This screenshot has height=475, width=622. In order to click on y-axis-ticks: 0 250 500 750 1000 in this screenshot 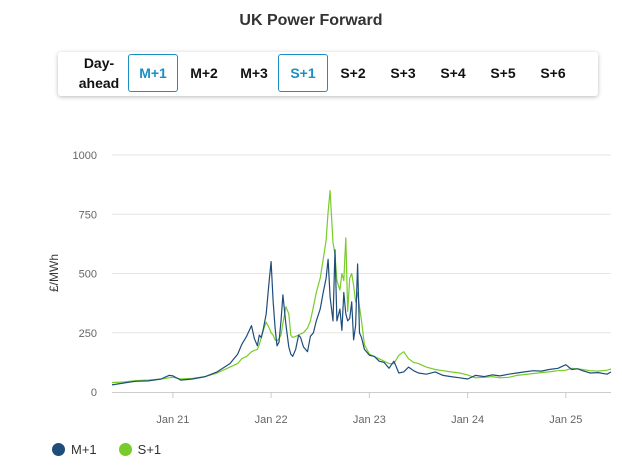, I will do `click(85, 274)`.